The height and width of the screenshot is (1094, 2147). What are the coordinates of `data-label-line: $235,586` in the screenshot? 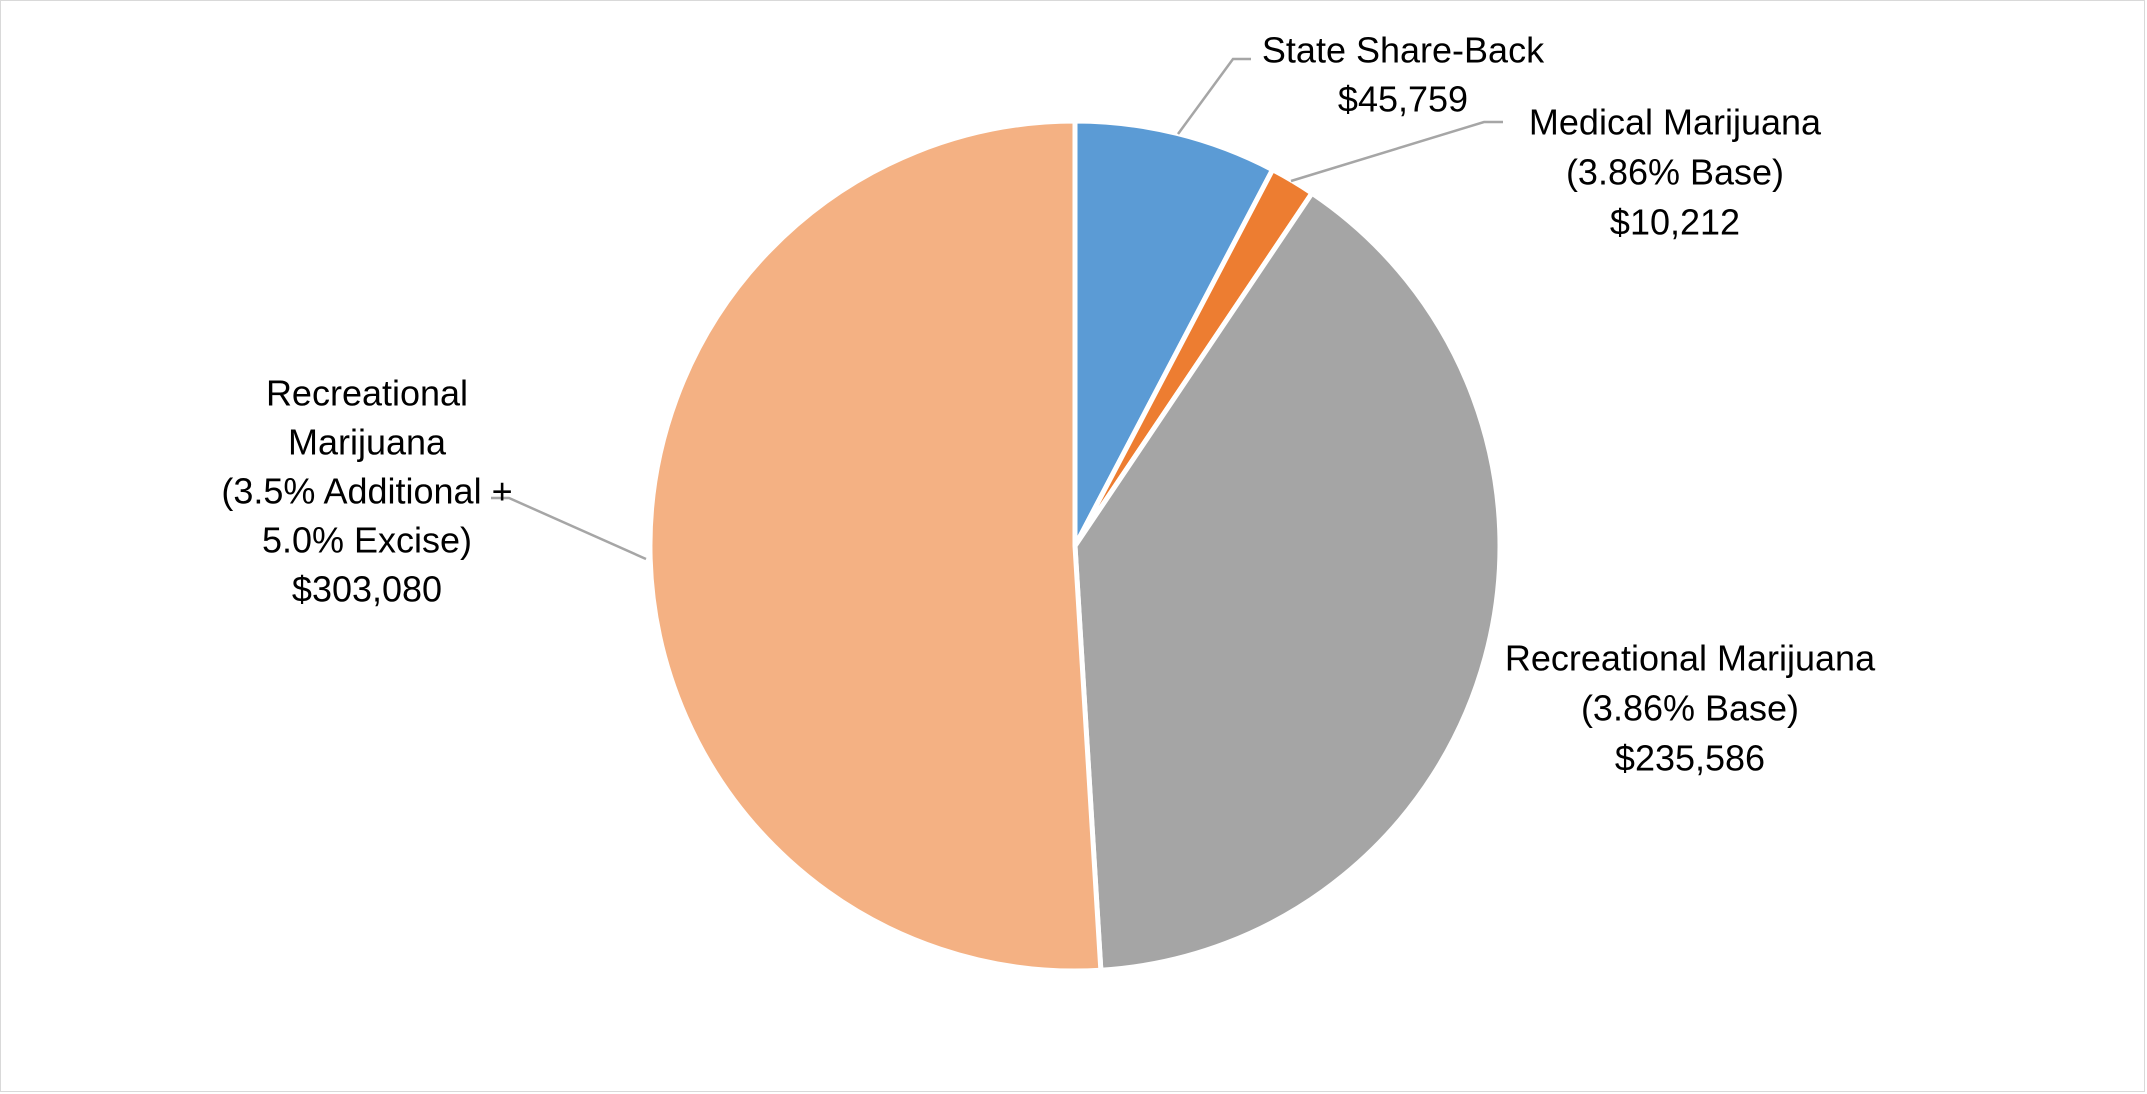 It's located at (1690, 757).